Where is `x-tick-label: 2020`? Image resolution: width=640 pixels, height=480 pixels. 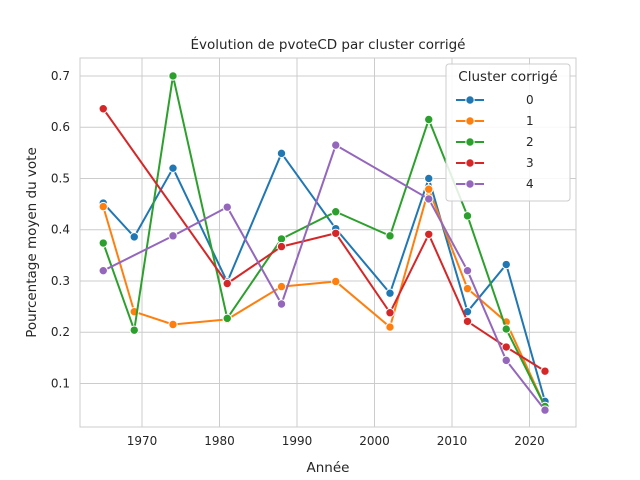
x-tick-label: 2020 is located at coordinates (529, 441).